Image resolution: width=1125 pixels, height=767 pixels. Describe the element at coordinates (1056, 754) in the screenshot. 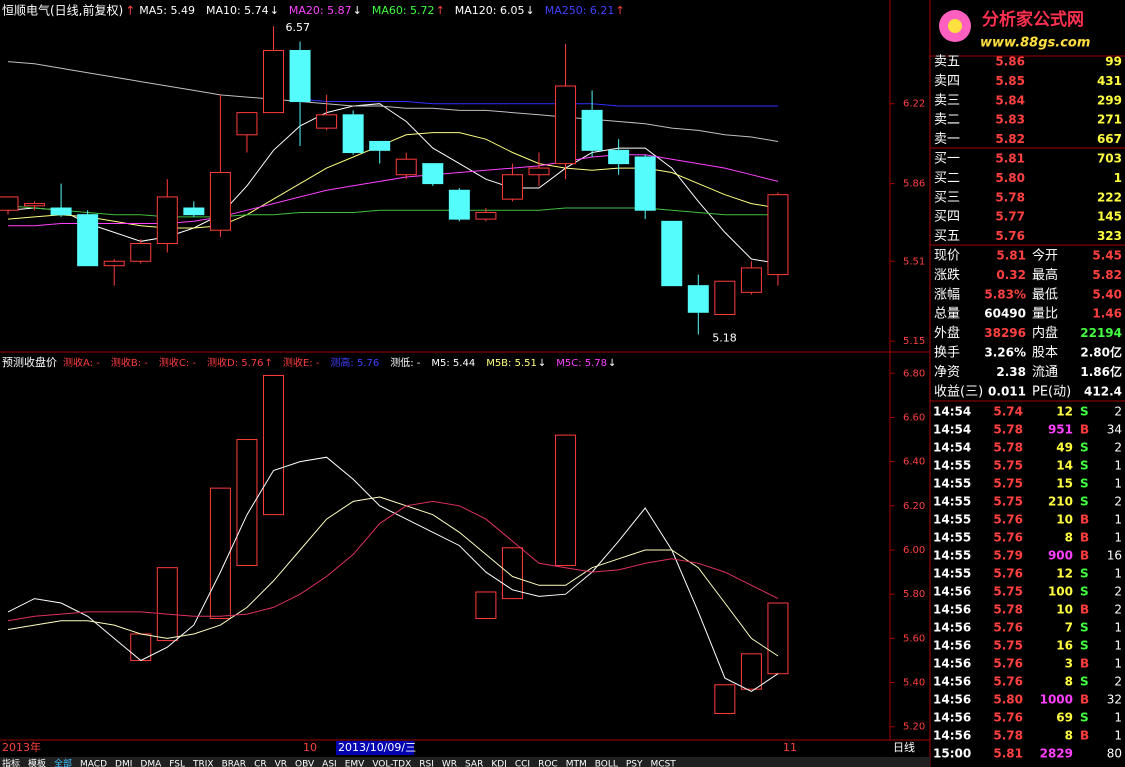

I see `trade-volume: 2829` at that location.